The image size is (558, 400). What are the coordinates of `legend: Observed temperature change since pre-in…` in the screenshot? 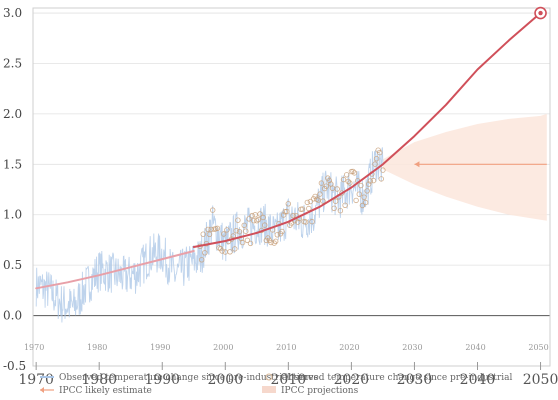 It's located at (276, 384).